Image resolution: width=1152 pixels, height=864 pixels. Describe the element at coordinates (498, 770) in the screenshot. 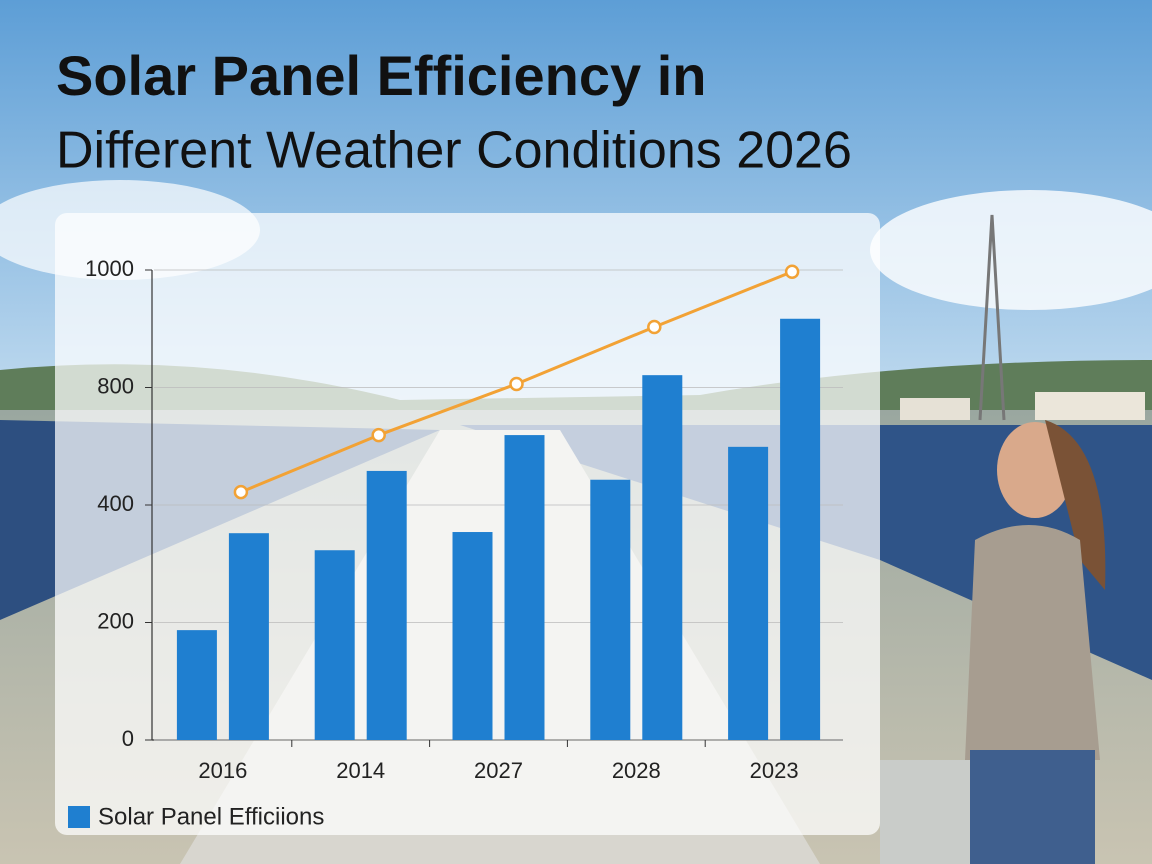

I see `x-tick-label: 2027` at that location.